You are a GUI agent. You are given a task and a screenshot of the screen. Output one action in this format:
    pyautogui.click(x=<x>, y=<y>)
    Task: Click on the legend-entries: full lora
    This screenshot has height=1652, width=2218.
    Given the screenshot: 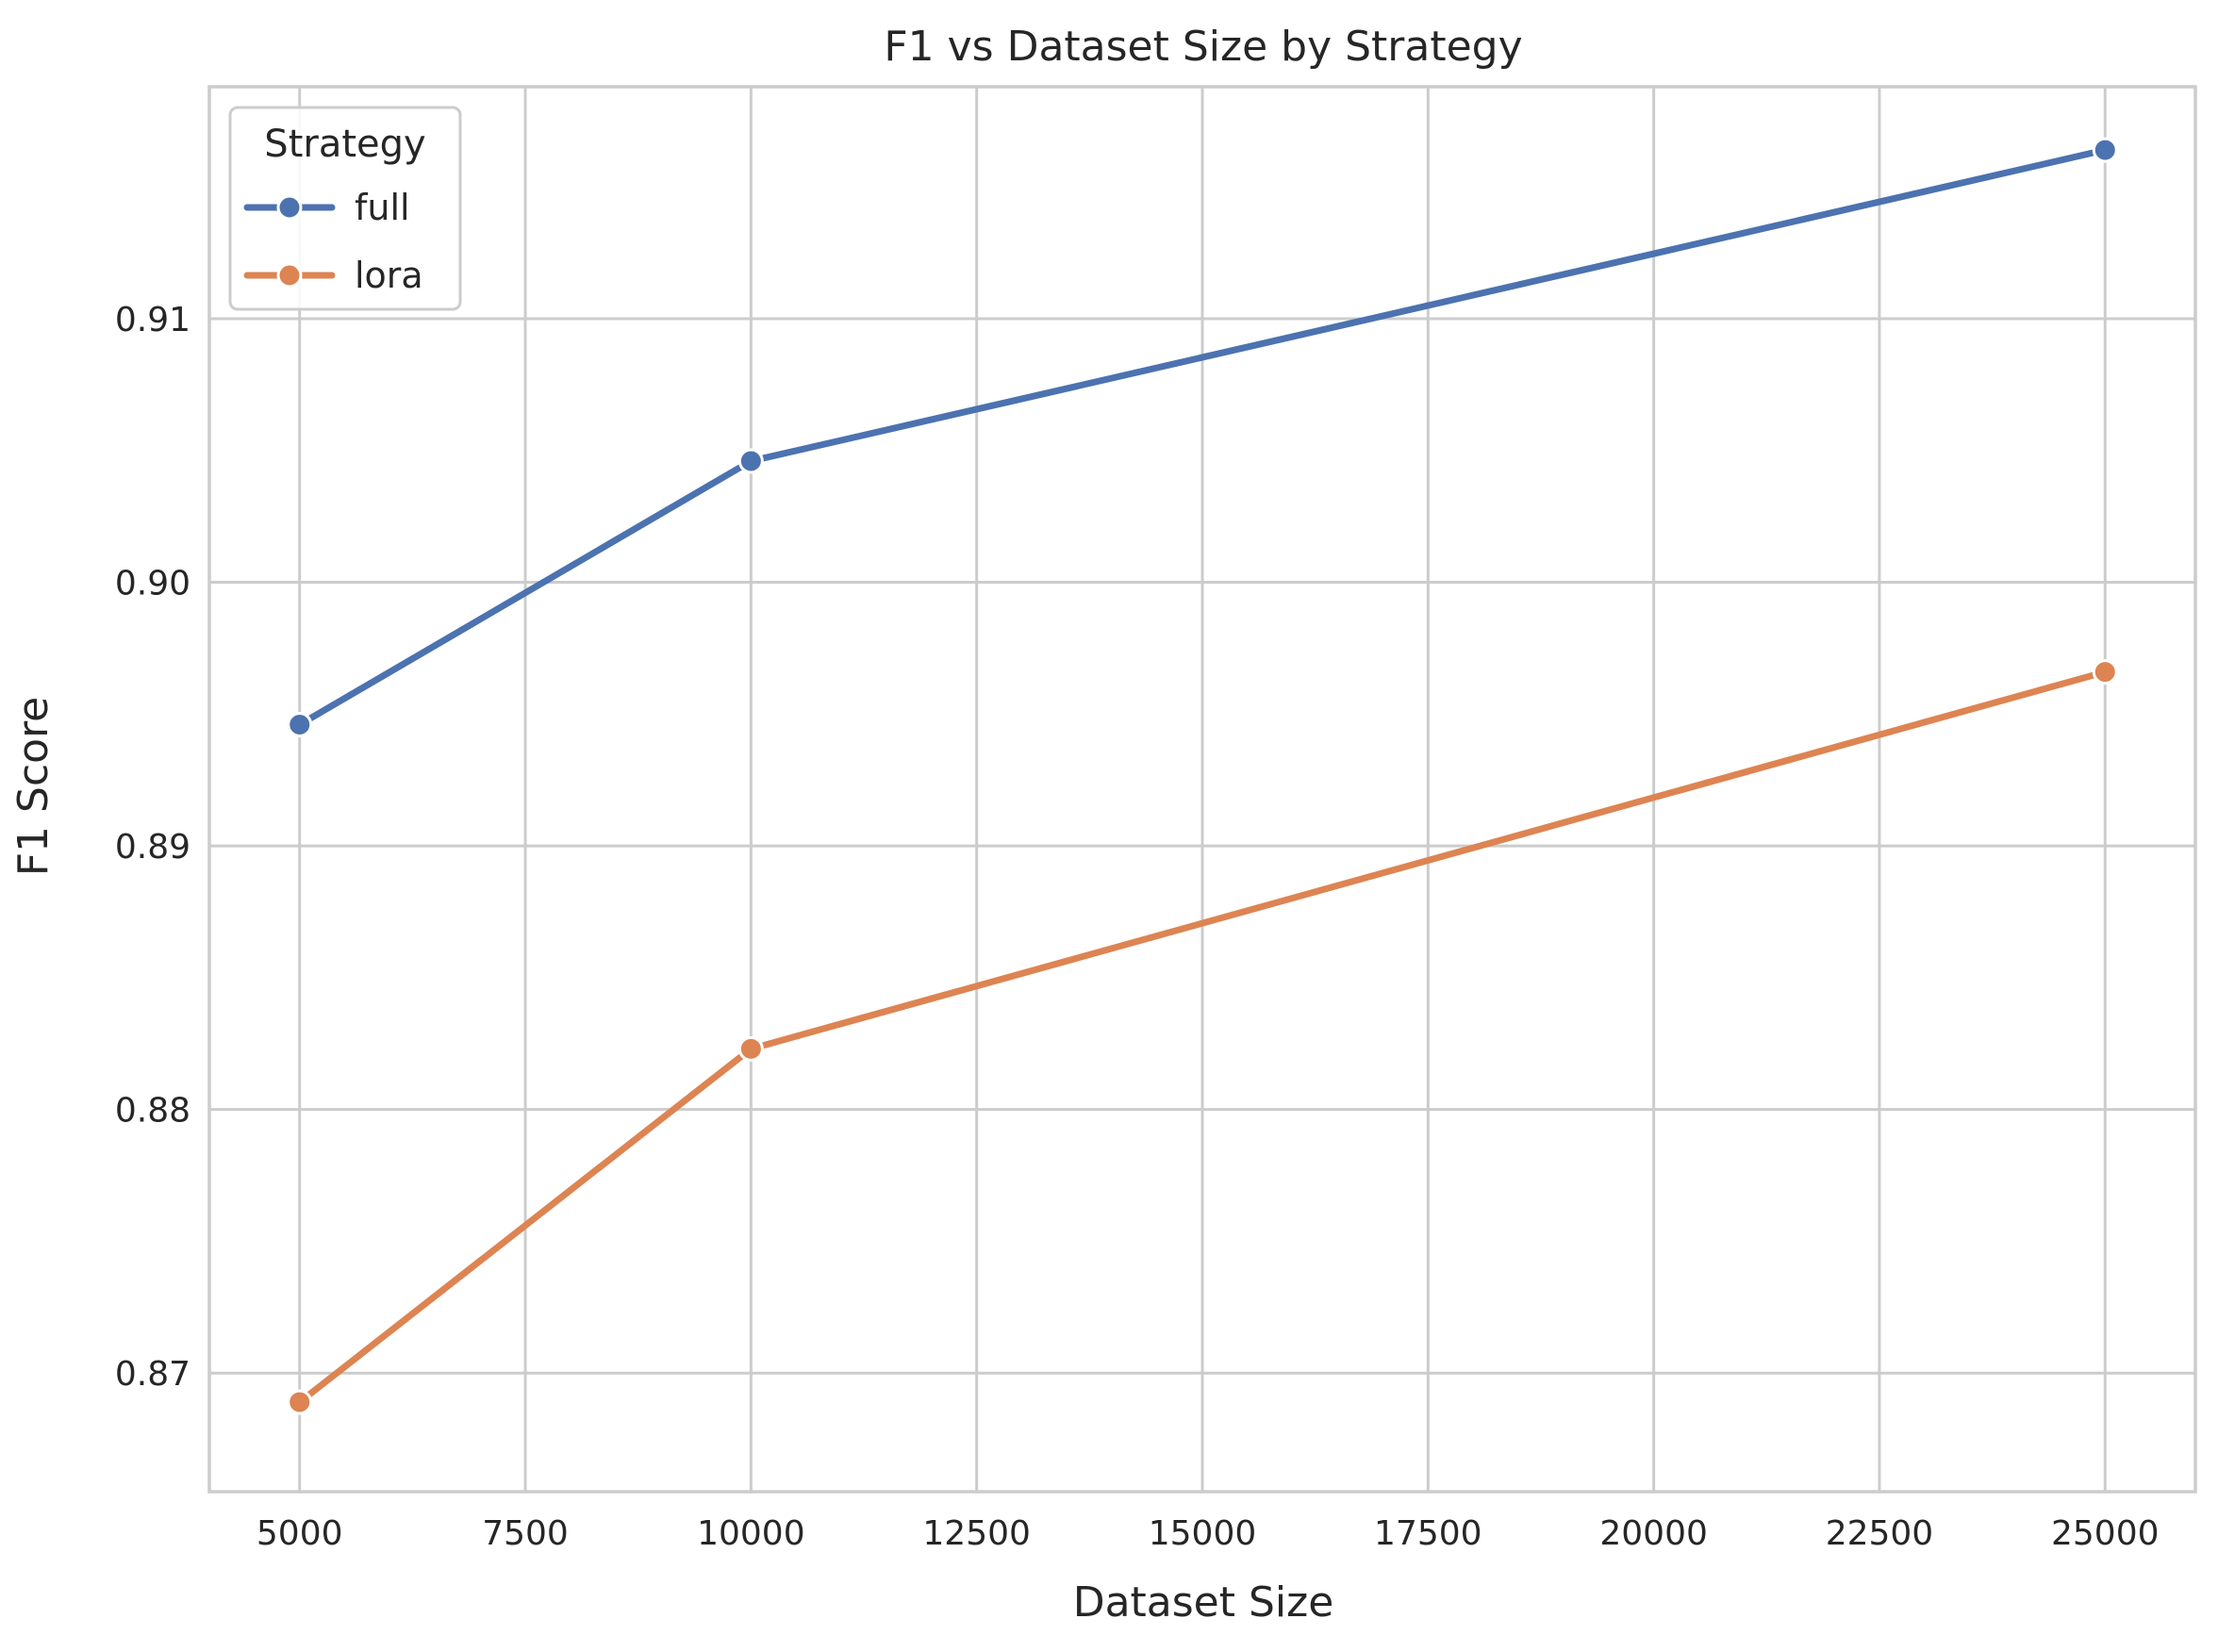 What is the action you would take?
    pyautogui.click(x=333, y=241)
    